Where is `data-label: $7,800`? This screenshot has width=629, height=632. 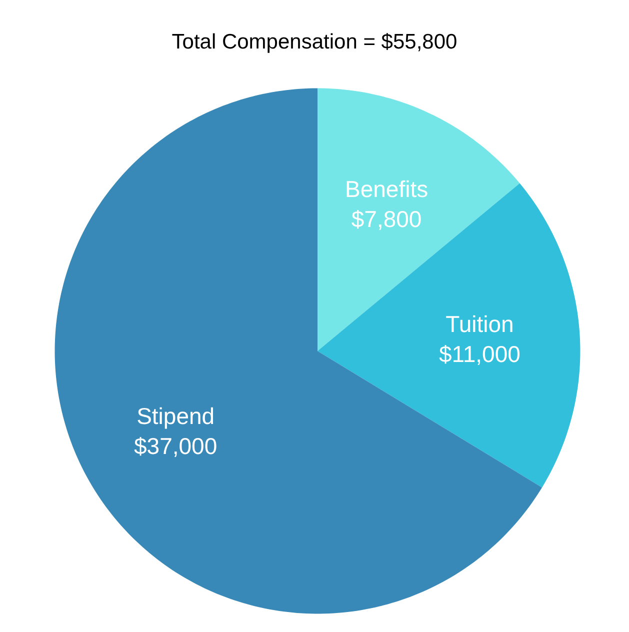 data-label: $7,800 is located at coordinates (386, 219).